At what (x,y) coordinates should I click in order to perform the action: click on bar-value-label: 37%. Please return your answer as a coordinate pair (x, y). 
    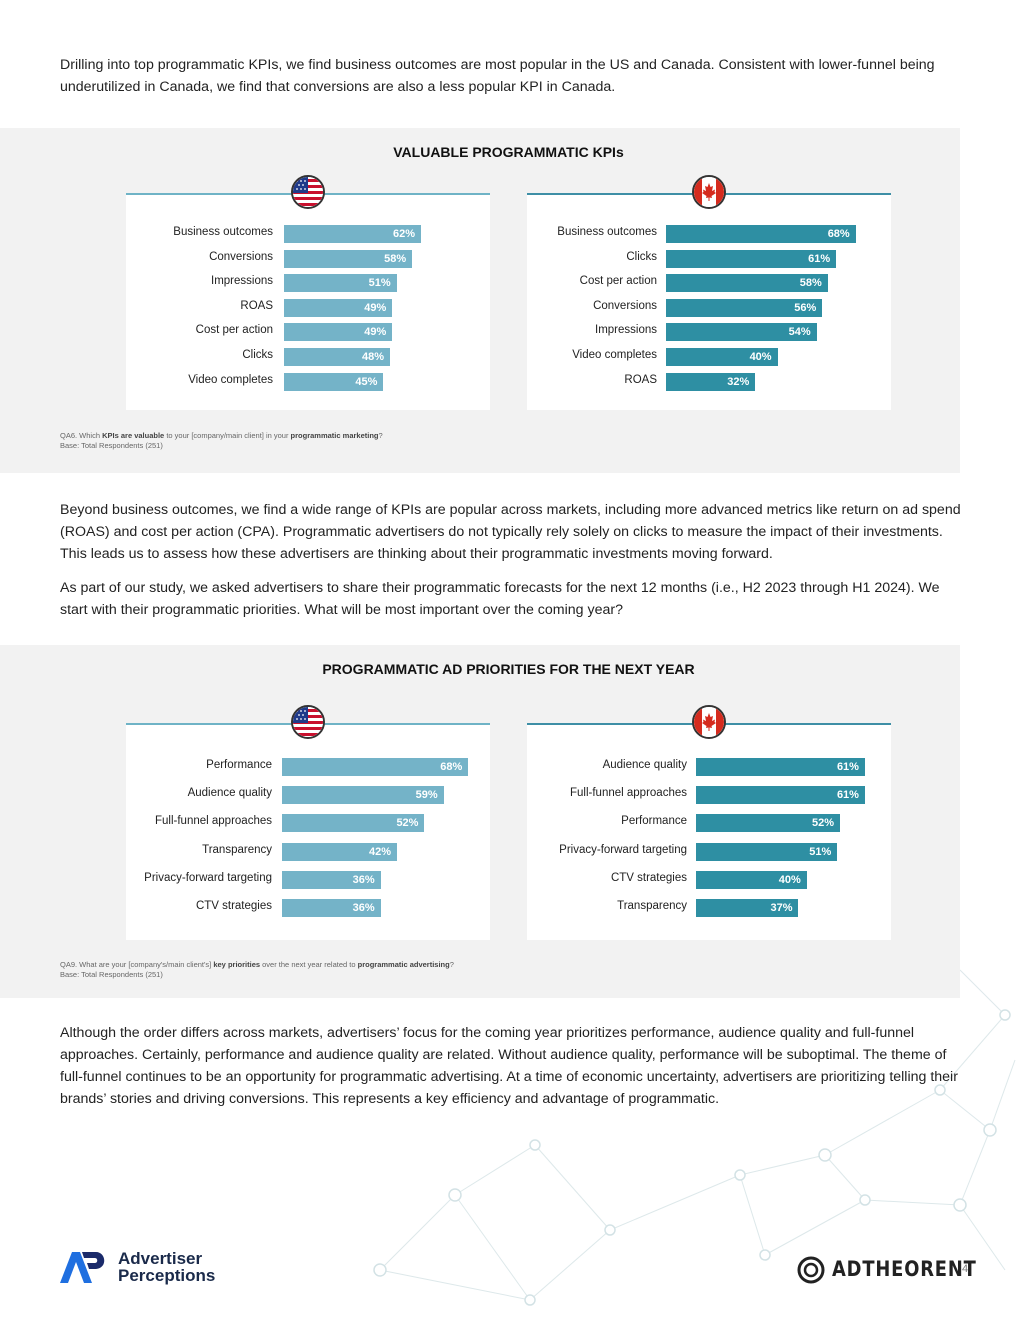
    Looking at the image, I should click on (781, 908).